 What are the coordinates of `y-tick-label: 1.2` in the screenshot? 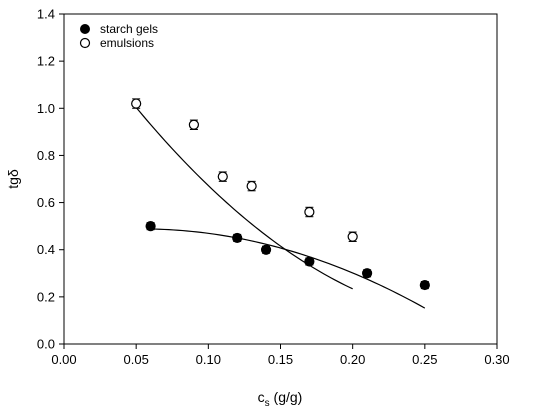 It's located at (46, 61).